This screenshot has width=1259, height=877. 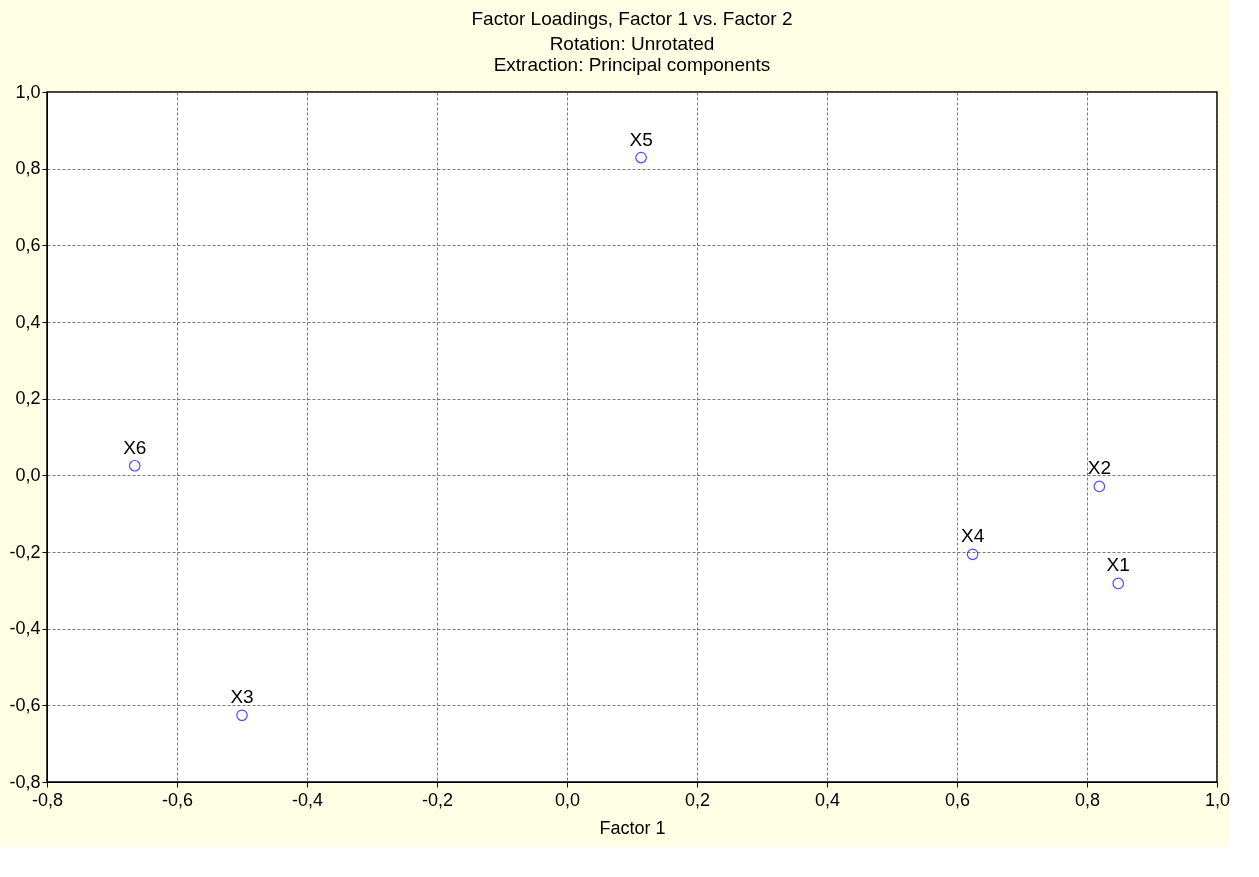 I want to click on x-tick-label: -0,8, so click(x=47, y=799).